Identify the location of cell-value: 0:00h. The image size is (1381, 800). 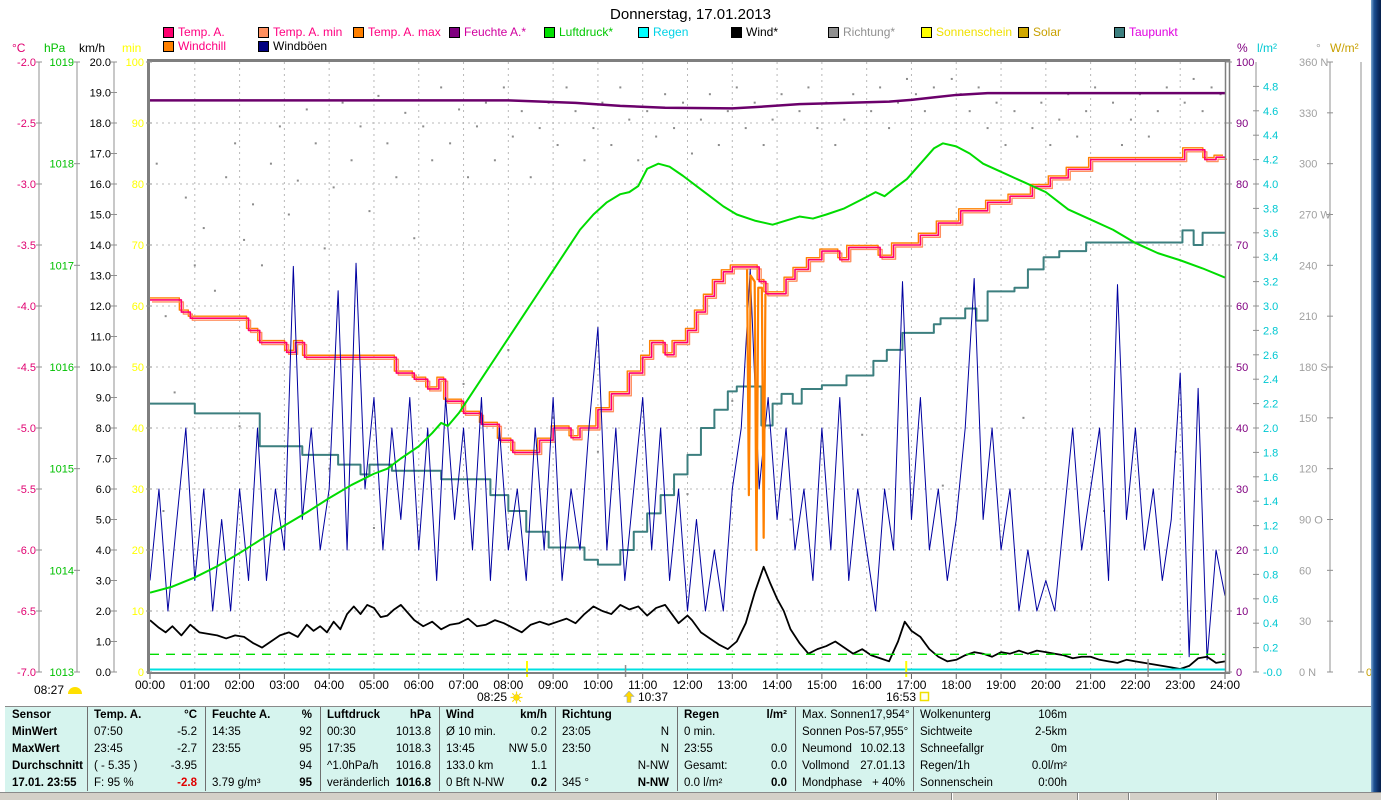
(1052, 782).